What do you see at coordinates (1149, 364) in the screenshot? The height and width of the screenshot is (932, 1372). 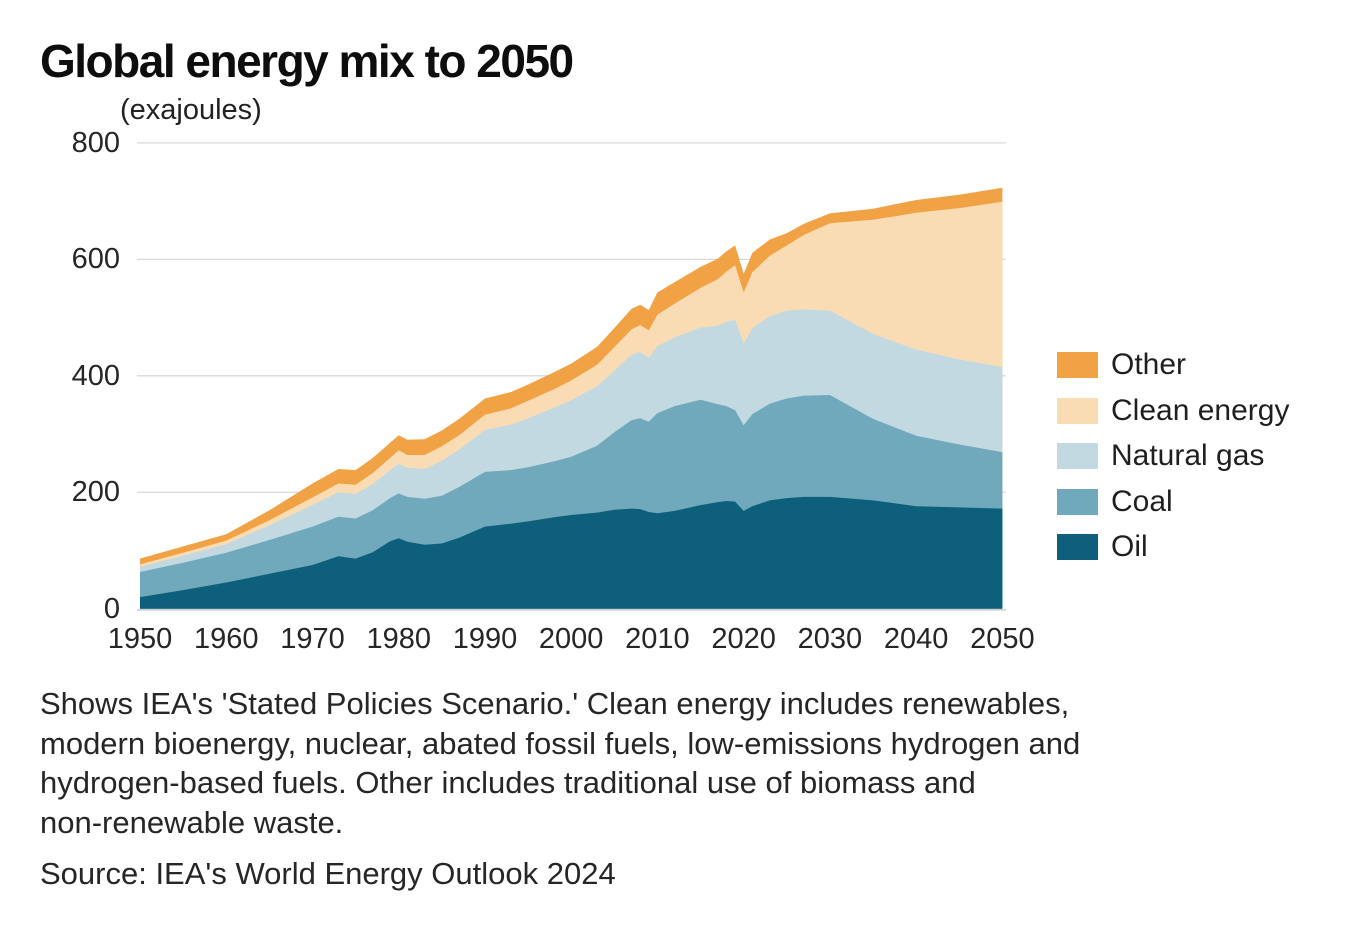 I see `legend-label: Other` at bounding box center [1149, 364].